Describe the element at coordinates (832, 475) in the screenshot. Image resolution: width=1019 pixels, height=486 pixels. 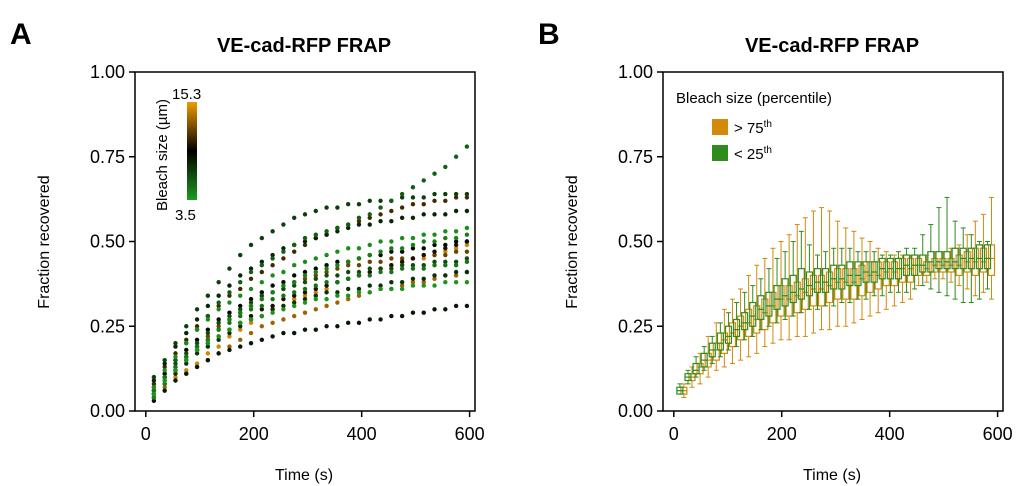
I see `x-axis-label-b: Time (s)` at that location.